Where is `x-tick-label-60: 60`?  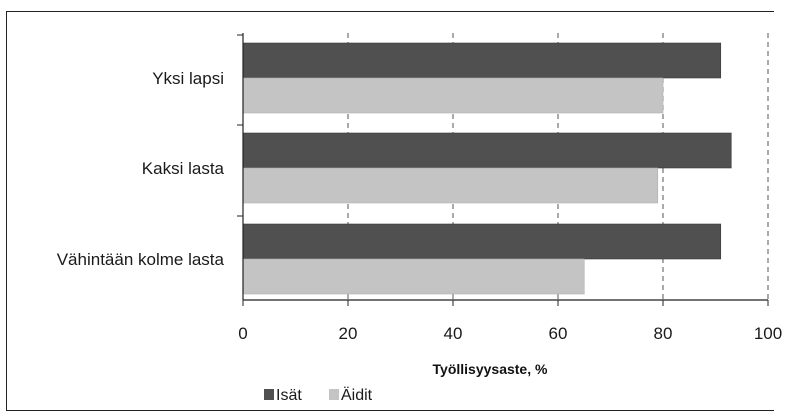 x-tick-label-60: 60 is located at coordinates (558, 333).